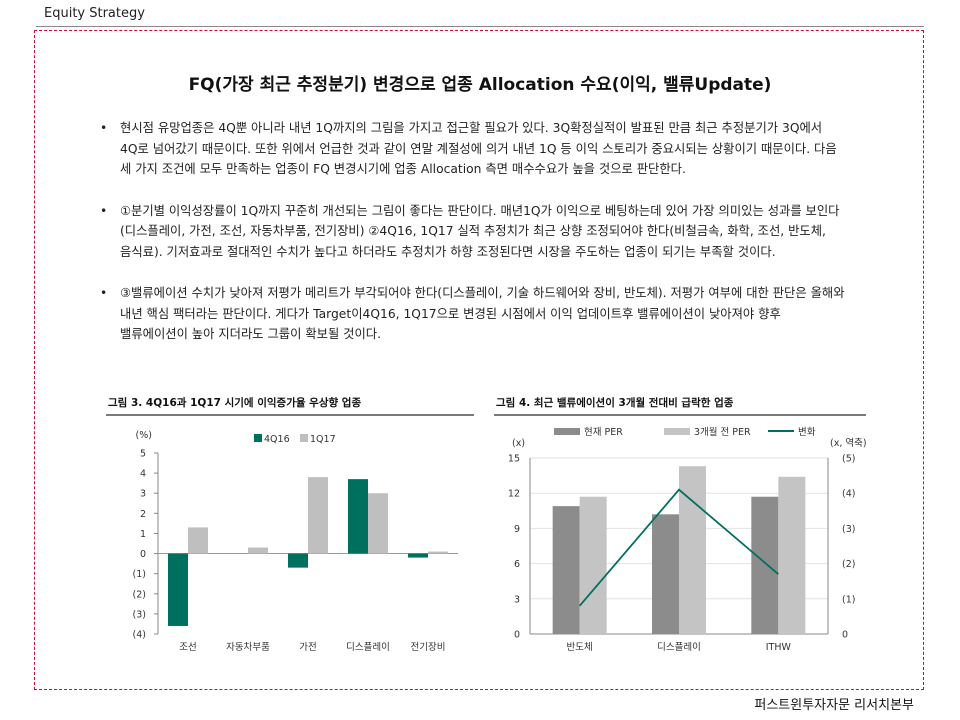 The width and height of the screenshot is (960, 720). I want to click on line-change, so click(678, 547).